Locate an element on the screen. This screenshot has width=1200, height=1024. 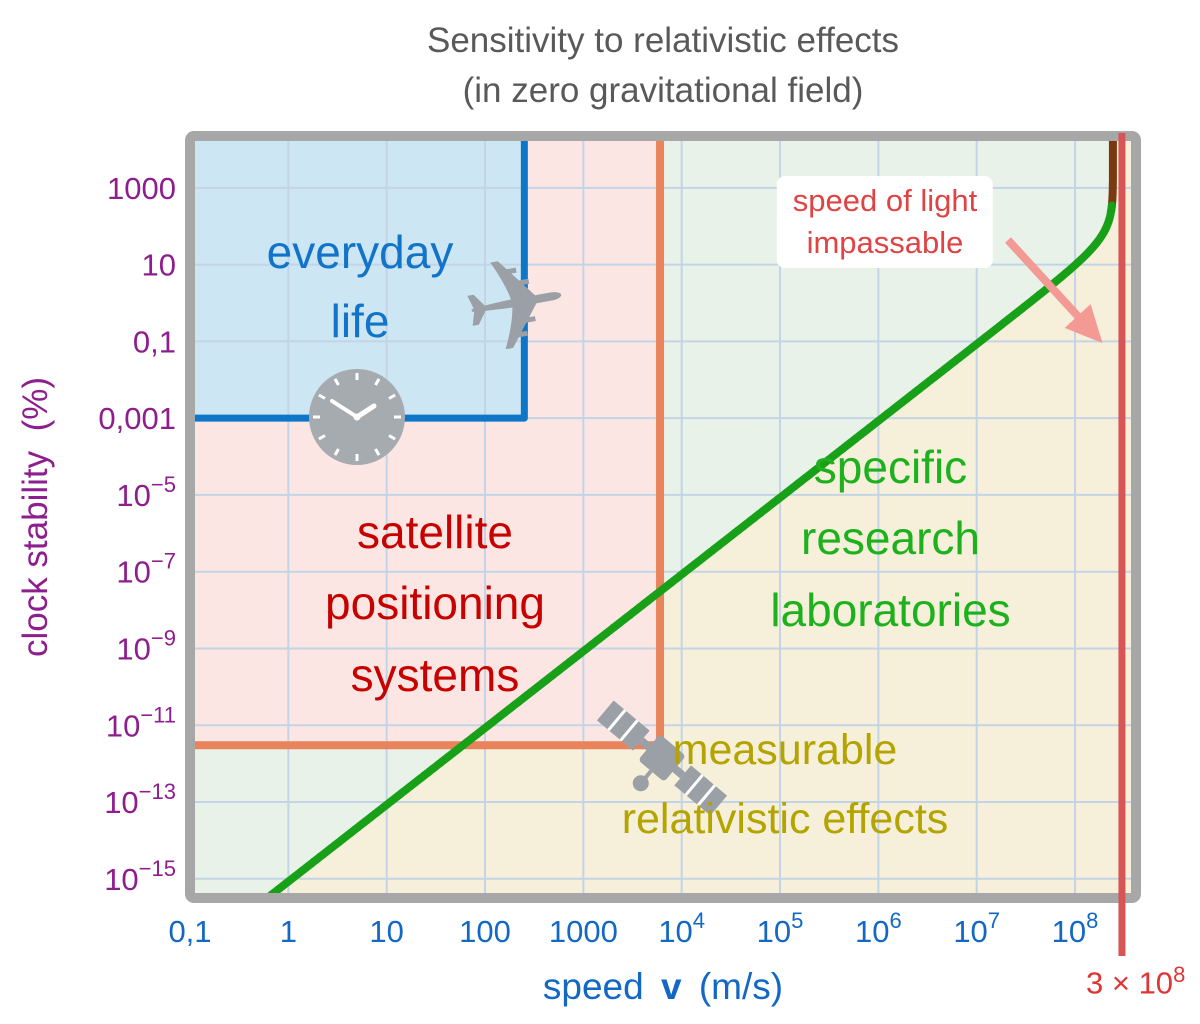
label-measurable-effects: measurable relativistic effects is located at coordinates (785, 785).